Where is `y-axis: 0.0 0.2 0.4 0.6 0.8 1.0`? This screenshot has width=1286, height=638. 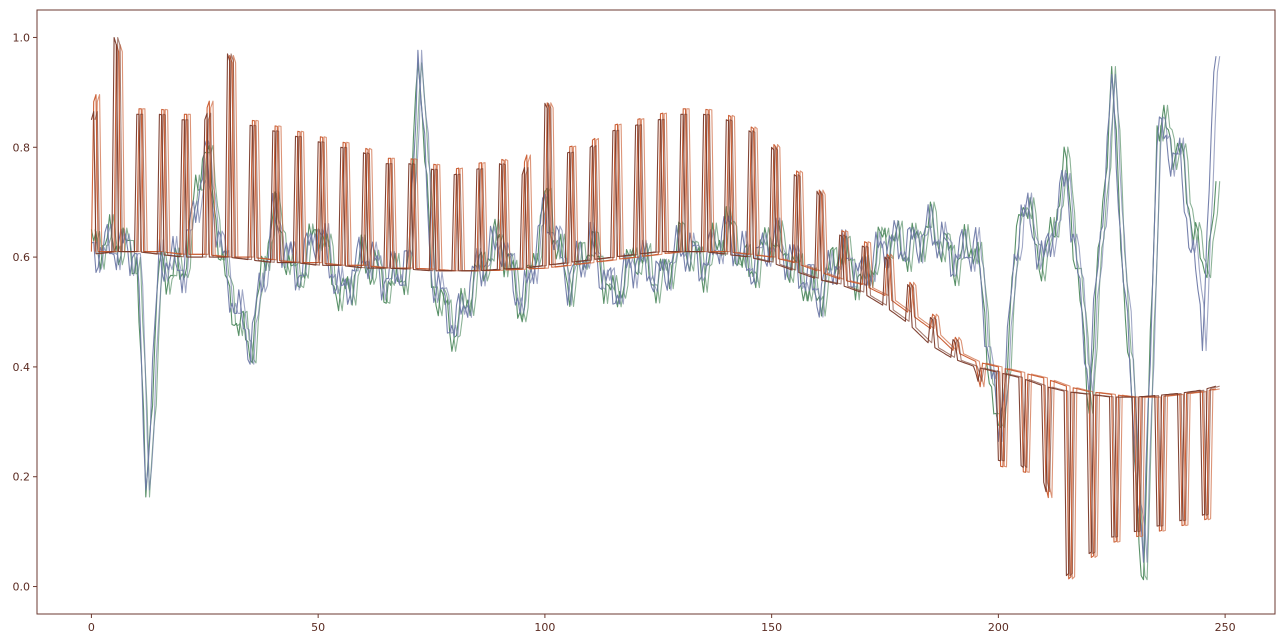 y-axis: 0.0 0.2 0.4 0.6 0.8 1.0 is located at coordinates (25, 312).